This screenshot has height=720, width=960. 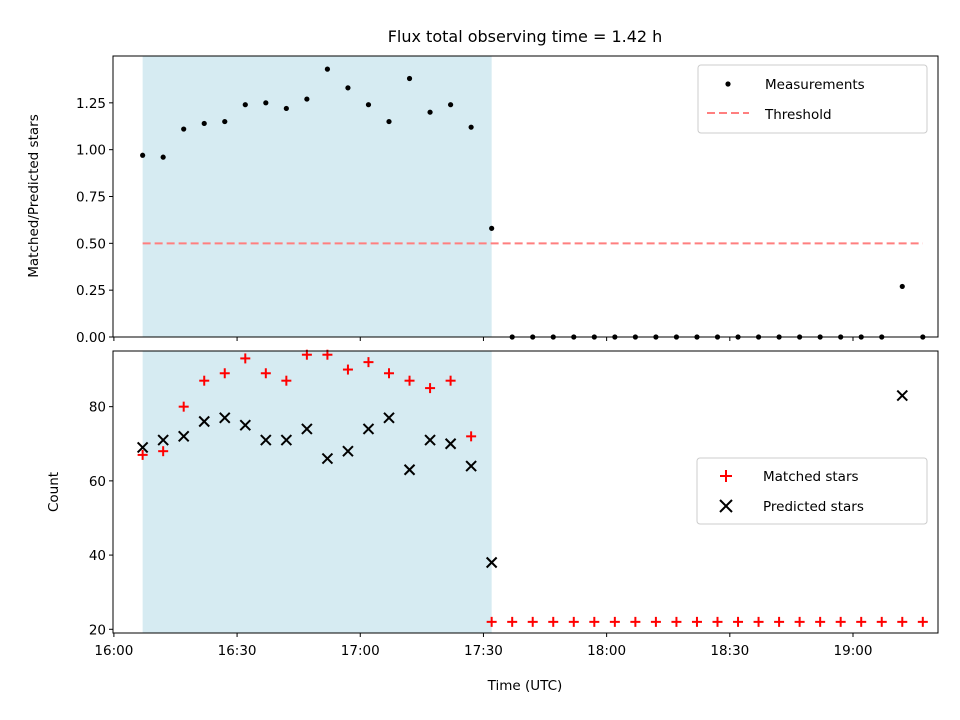 I want to click on x-tick-label: 18:30, so click(x=729, y=651).